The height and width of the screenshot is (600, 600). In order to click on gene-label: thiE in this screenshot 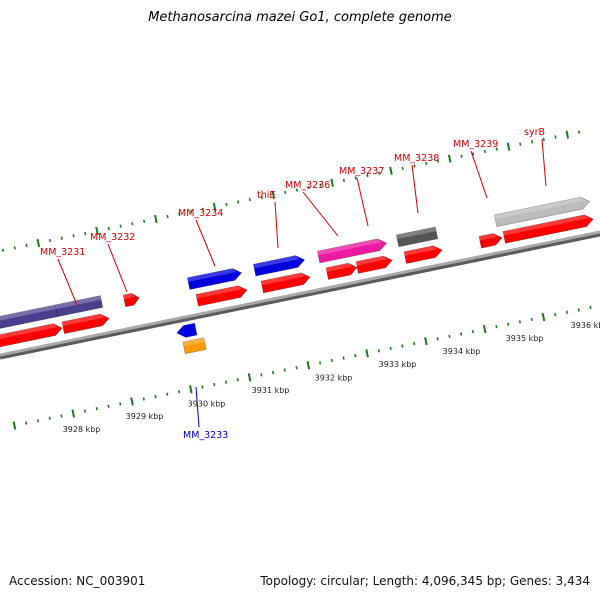, I will do `click(266, 195)`.